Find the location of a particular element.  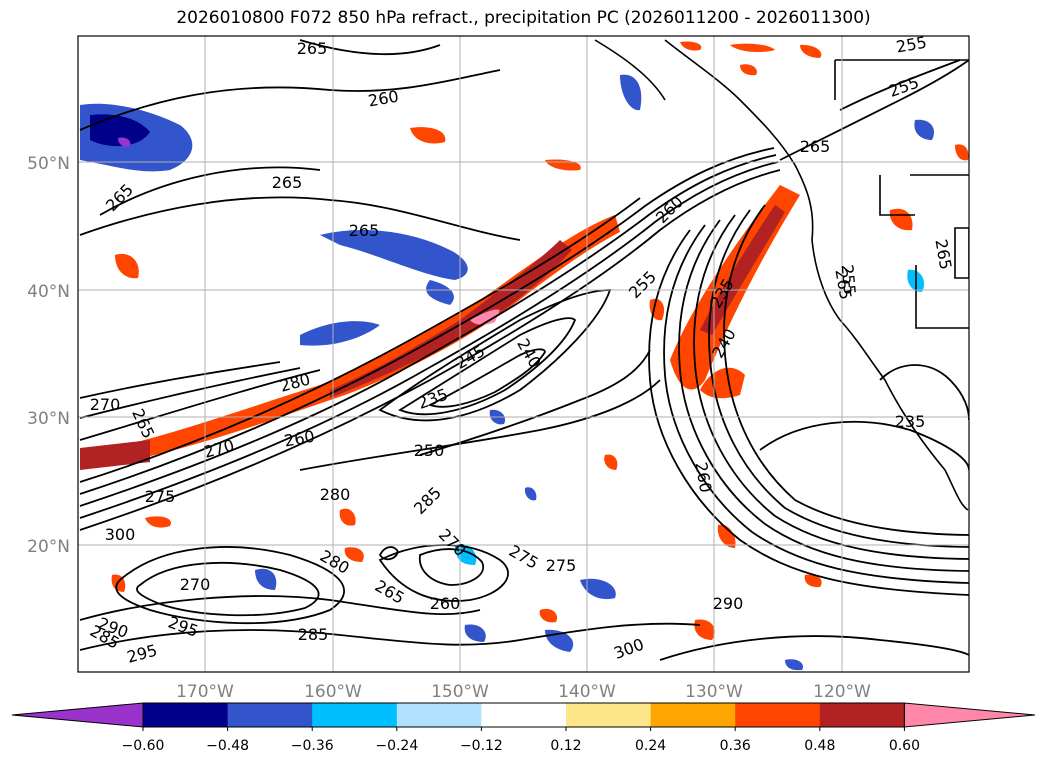

contour-label: 285 is located at coordinates (313, 634).